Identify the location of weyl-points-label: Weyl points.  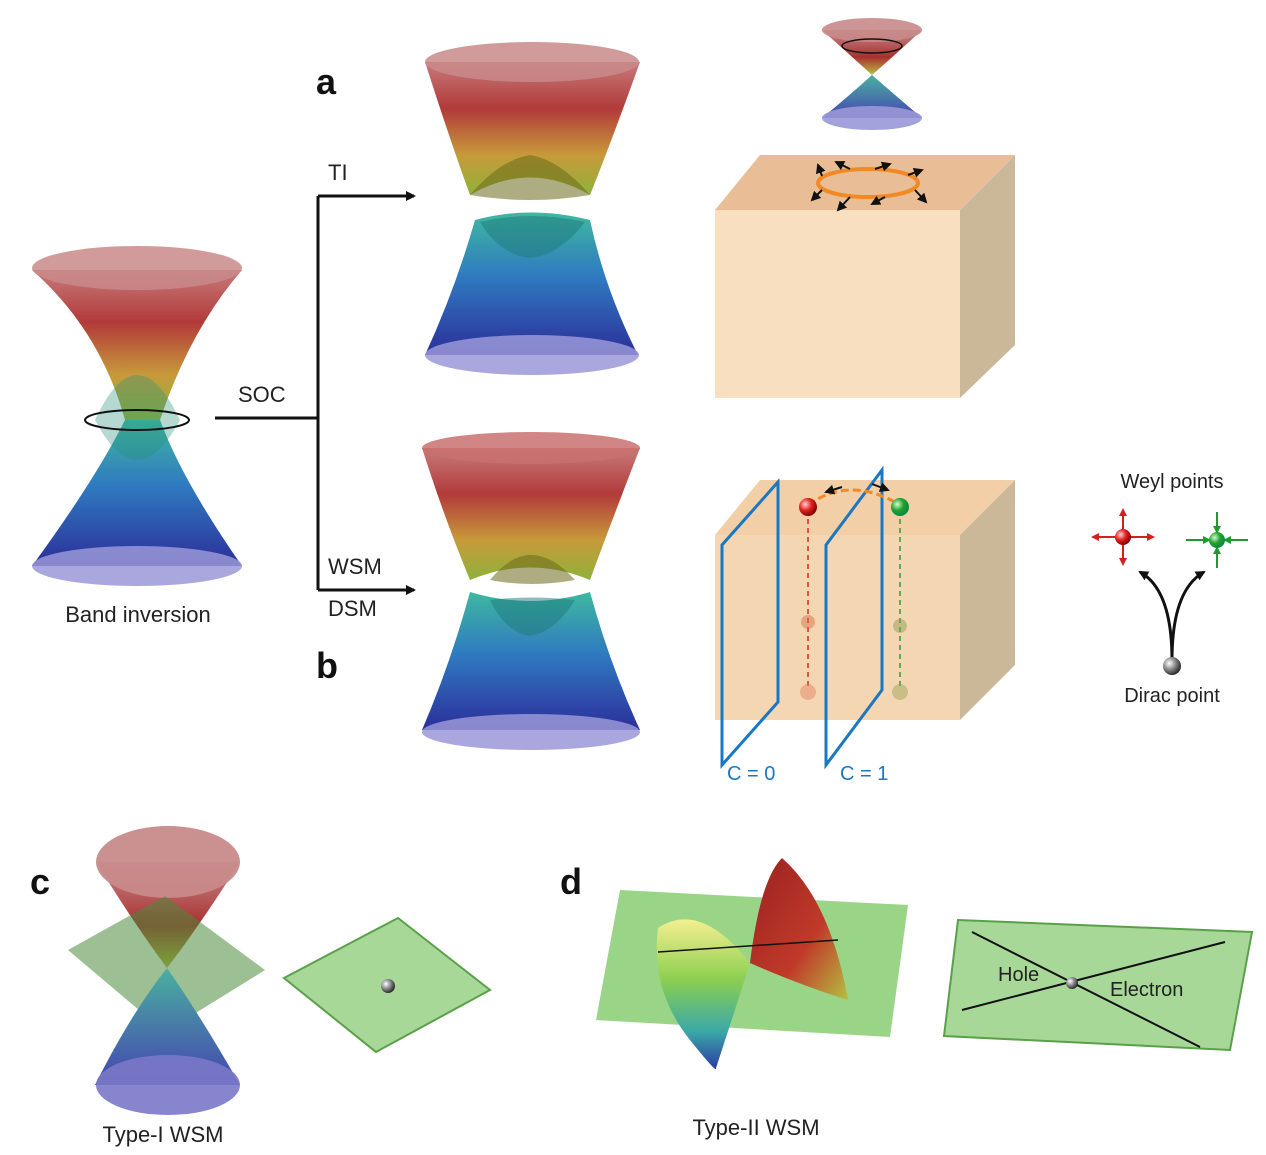
(1171, 482).